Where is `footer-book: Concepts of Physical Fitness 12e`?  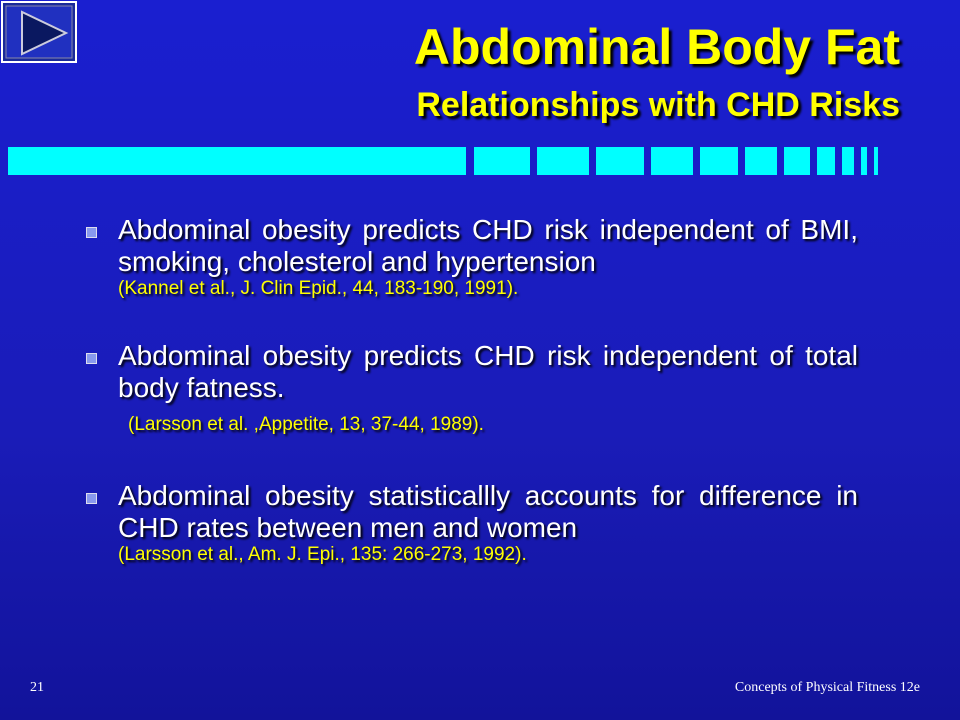 footer-book: Concepts of Physical Fitness 12e is located at coordinates (827, 687).